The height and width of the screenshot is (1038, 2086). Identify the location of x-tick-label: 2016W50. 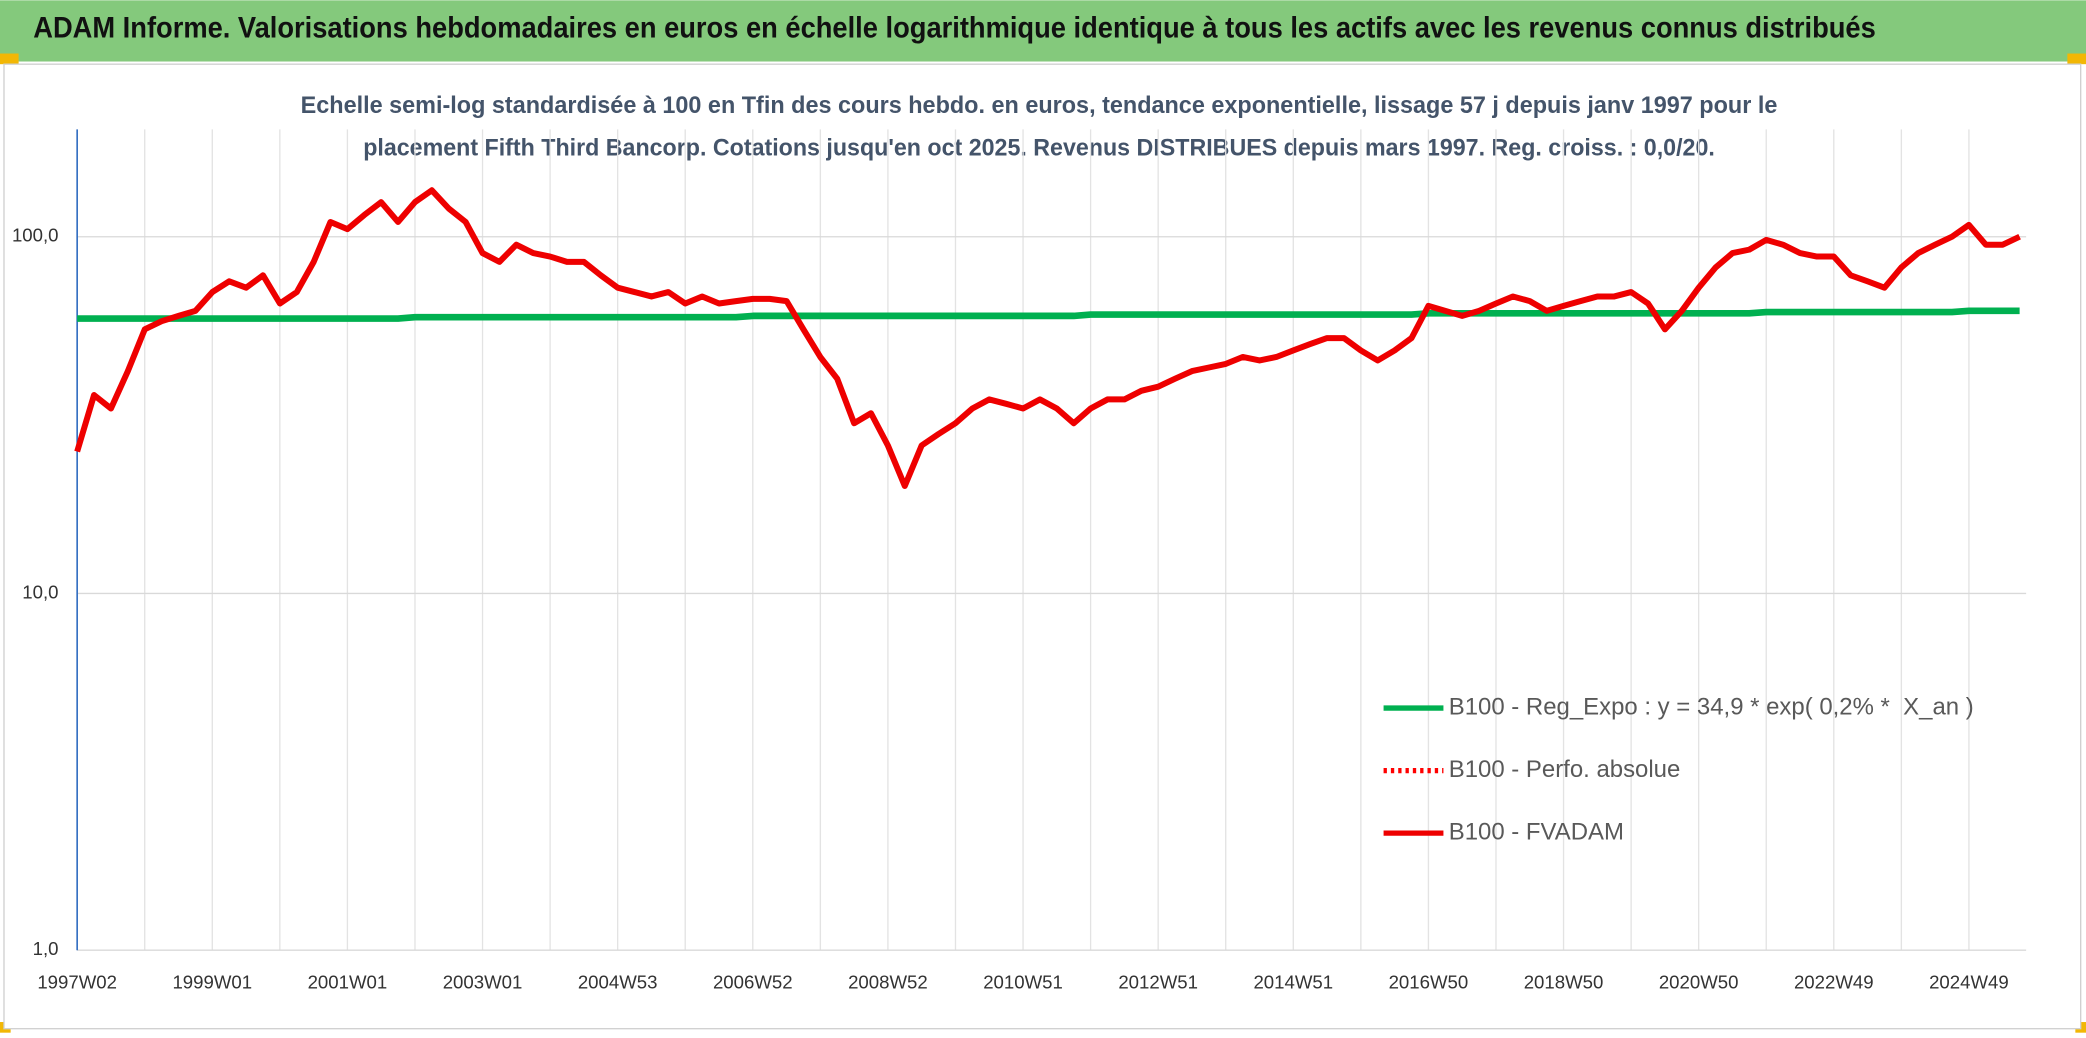
(1429, 981).